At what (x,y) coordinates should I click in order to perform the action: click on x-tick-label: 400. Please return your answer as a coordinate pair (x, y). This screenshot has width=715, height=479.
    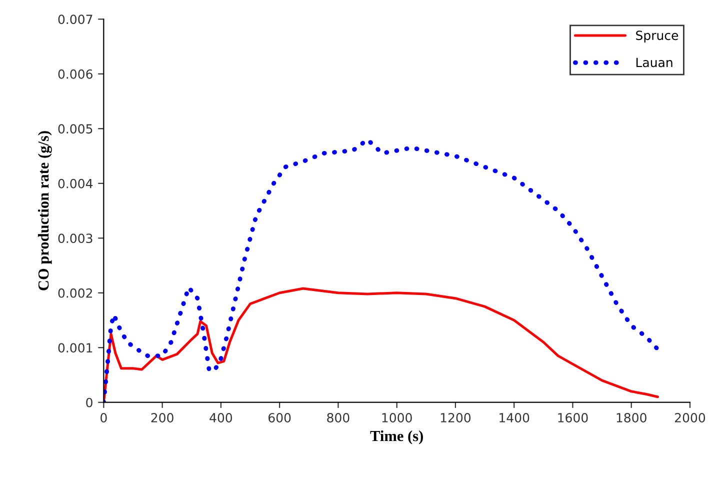
    Looking at the image, I should click on (221, 417).